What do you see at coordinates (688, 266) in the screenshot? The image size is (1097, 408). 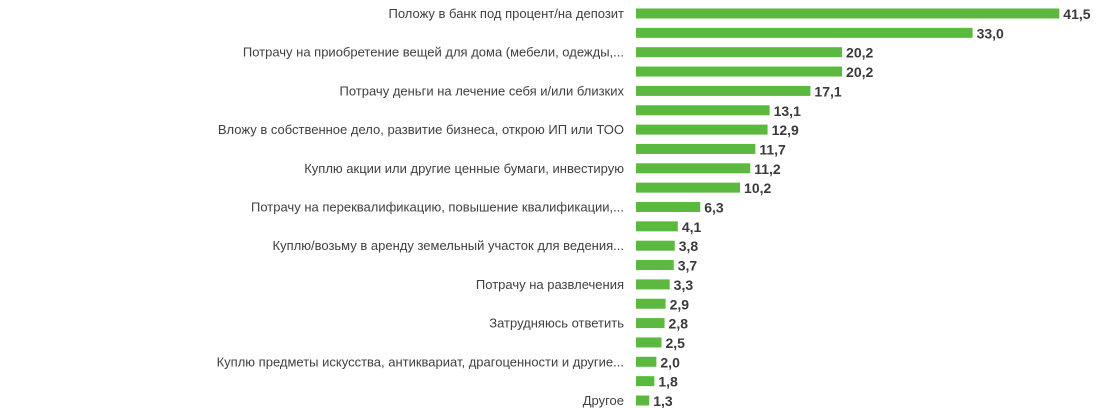 I see `value-label: 3,7` at bounding box center [688, 266].